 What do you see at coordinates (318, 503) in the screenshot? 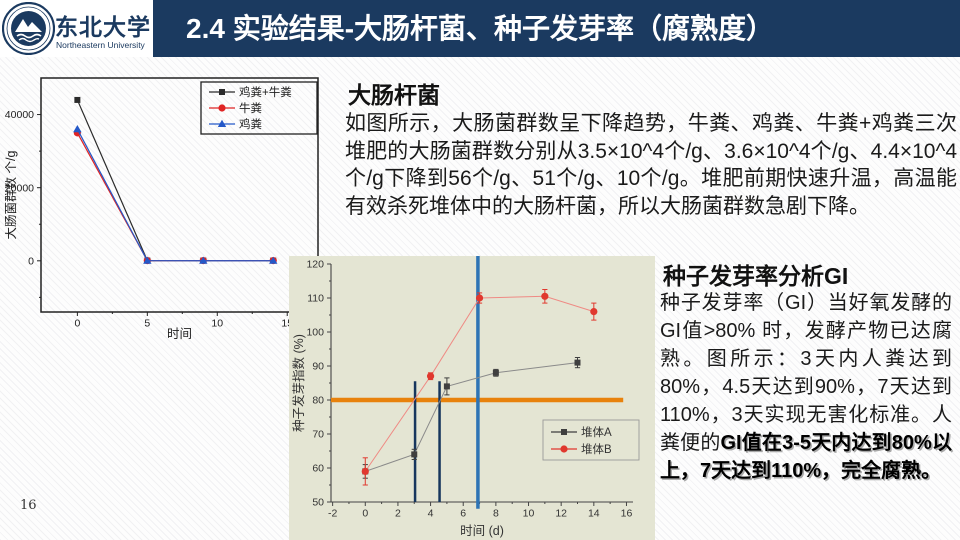
I see `svg-text: 50` at bounding box center [318, 503].